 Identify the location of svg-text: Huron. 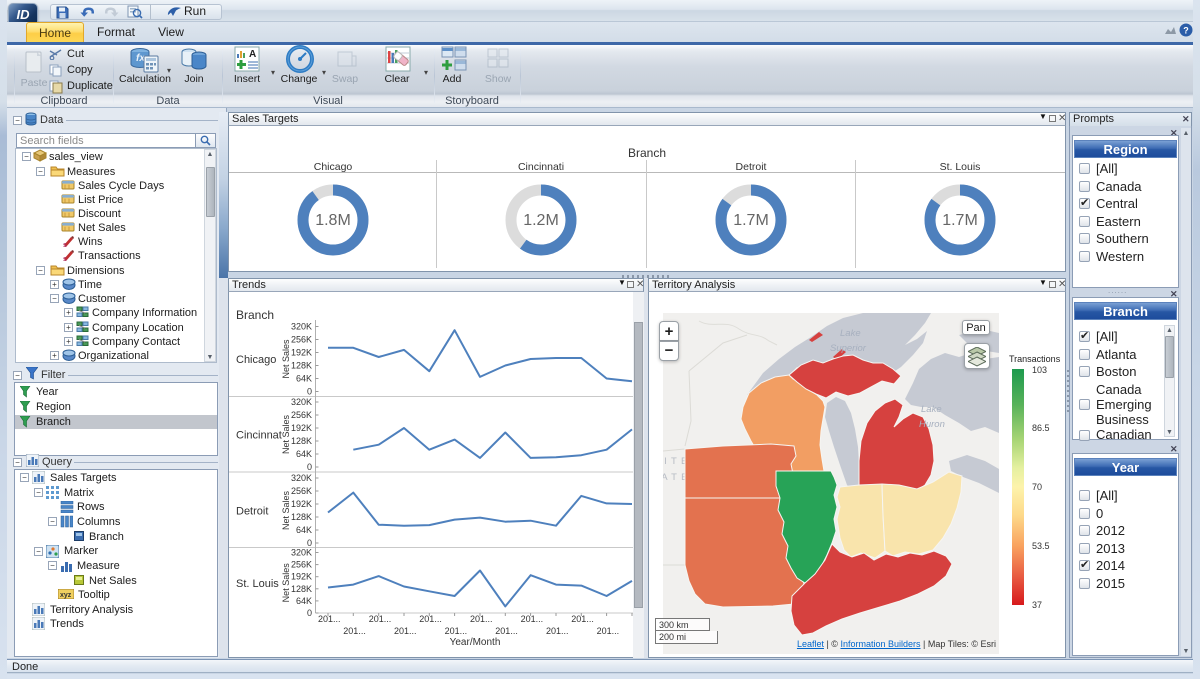
(932, 424).